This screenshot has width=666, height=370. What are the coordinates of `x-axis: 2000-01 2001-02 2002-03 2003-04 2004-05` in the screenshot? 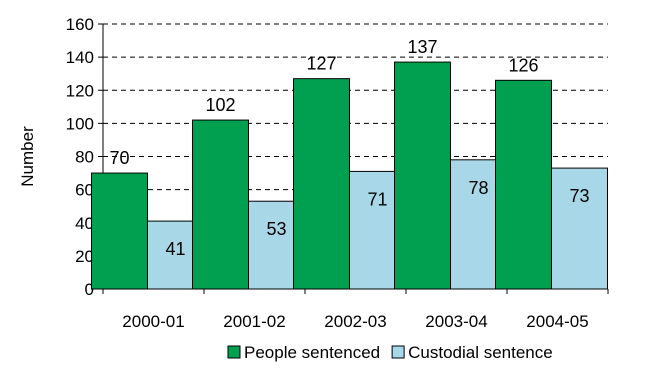 It's located at (355, 309).